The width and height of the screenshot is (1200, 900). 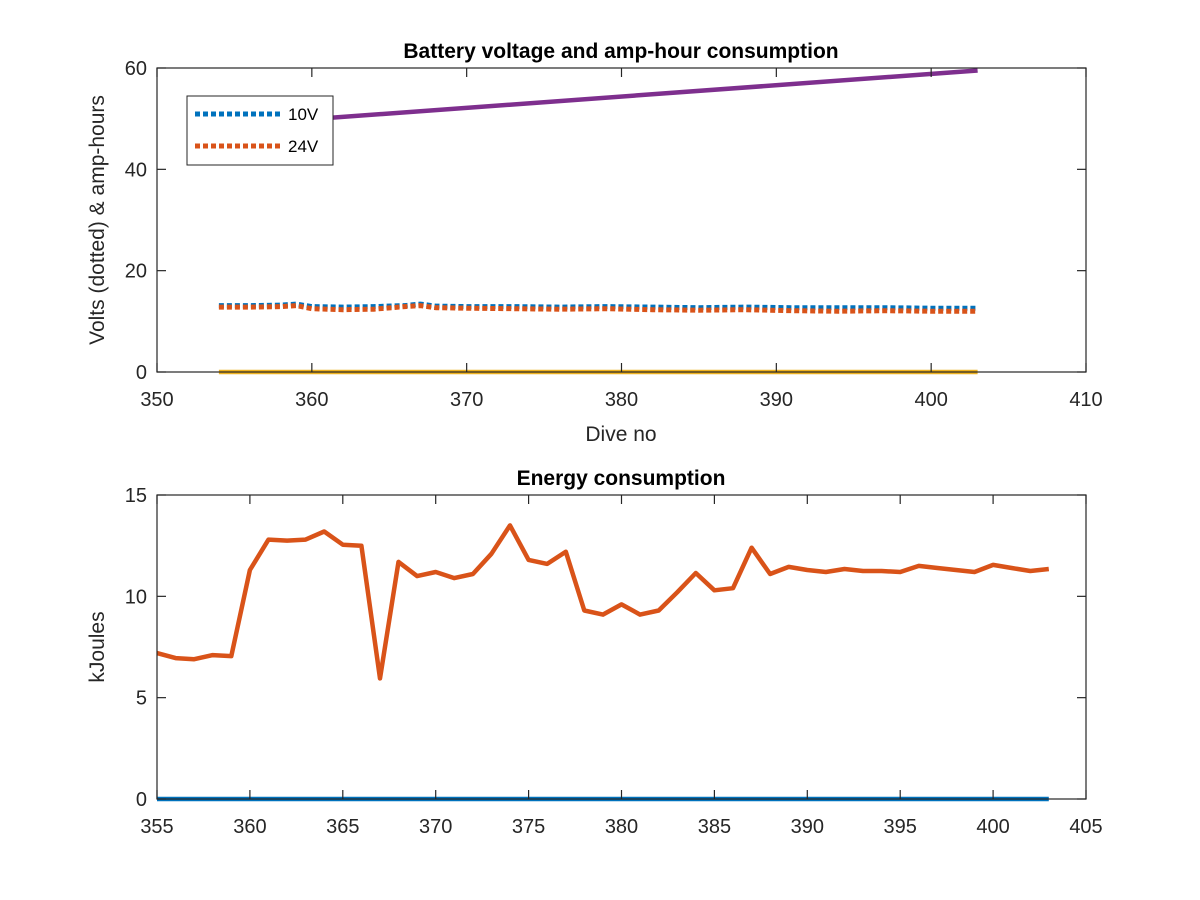 What do you see at coordinates (621, 400) in the screenshot?
I see `top-x-tick-label: 380` at bounding box center [621, 400].